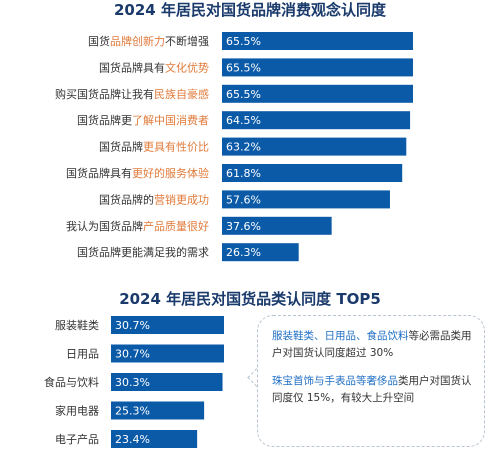 This screenshot has width=500, height=455. What do you see at coordinates (250, 299) in the screenshot?
I see `chart-title-category: 2024 年居民对国货品类认同度 TOP5` at bounding box center [250, 299].